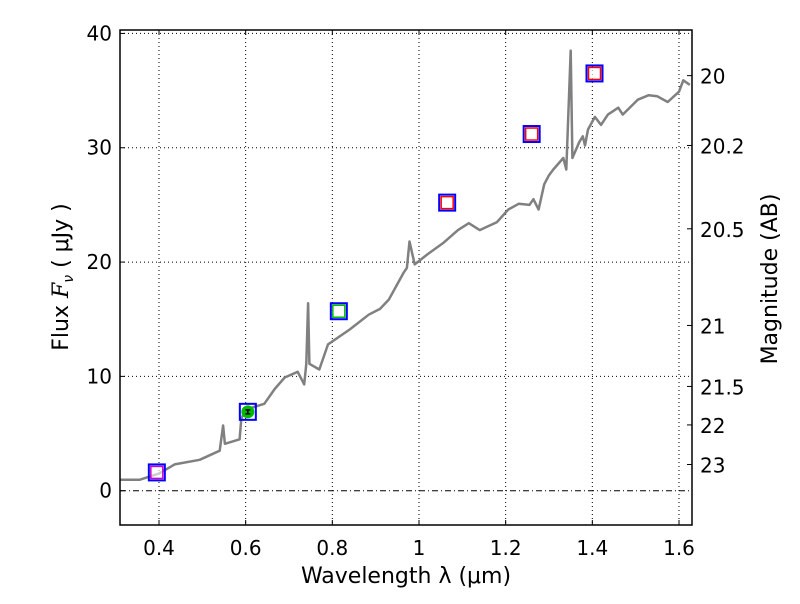  Describe the element at coordinates (246, 548) in the screenshot. I see `x-tick-label: 0.6` at that location.